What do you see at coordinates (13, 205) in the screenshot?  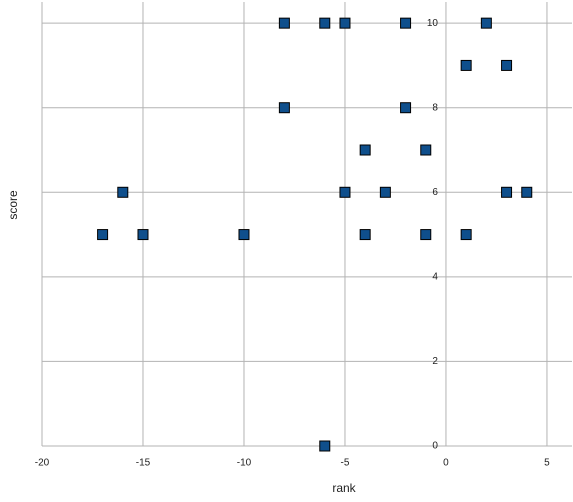 I see `y-axis-title: score` at bounding box center [13, 205].